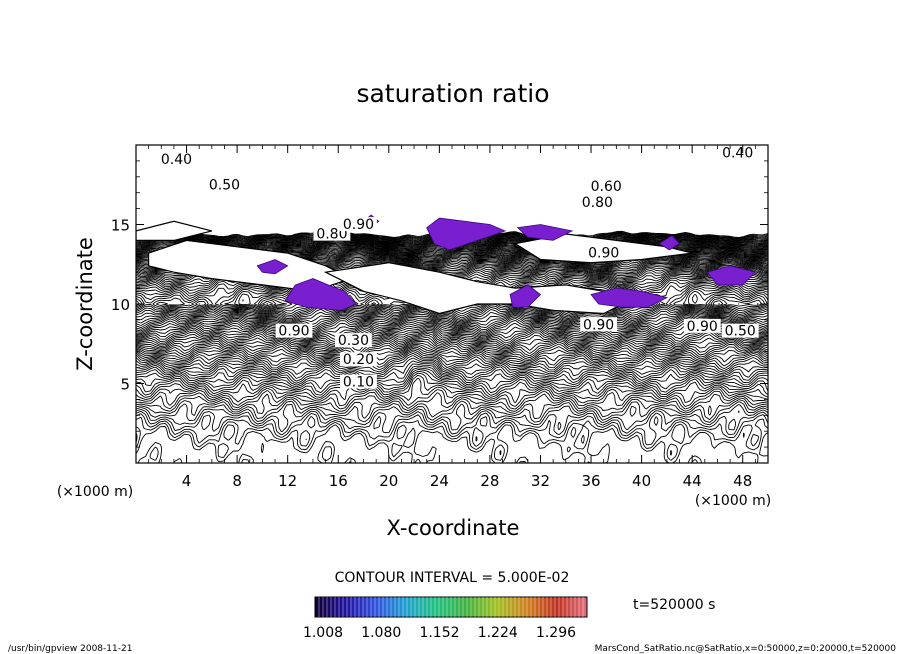 The height and width of the screenshot is (654, 904). Describe the element at coordinates (498, 633) in the screenshot. I see `colorbar-tick-label: 1.224` at that location.